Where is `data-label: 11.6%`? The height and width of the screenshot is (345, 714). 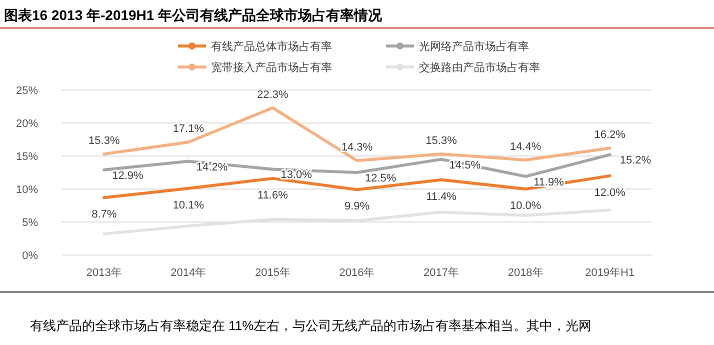 data-label: 11.6% is located at coordinates (273, 195).